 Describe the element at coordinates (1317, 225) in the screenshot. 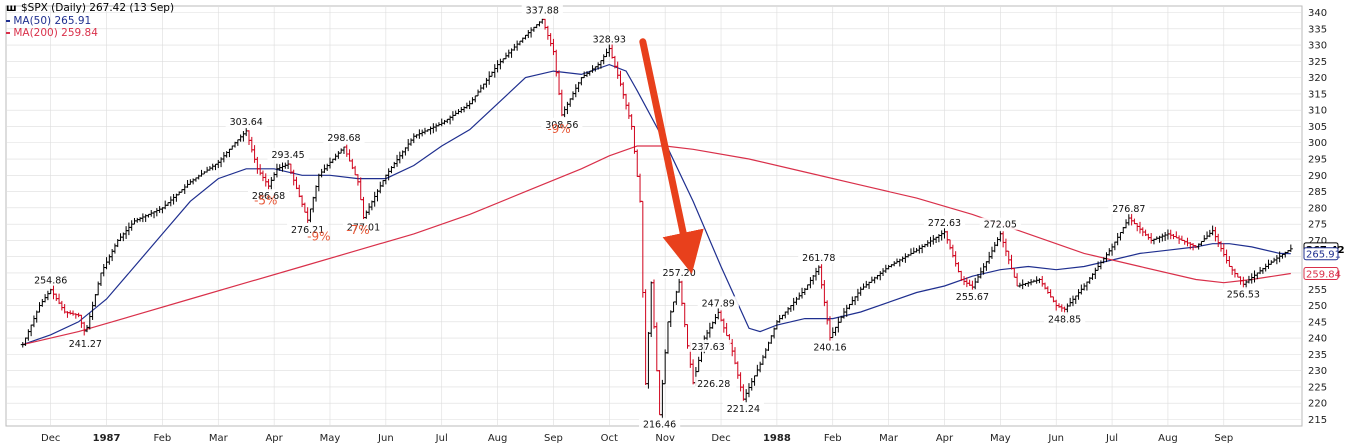

I see `y-tick-label: 275` at that location.